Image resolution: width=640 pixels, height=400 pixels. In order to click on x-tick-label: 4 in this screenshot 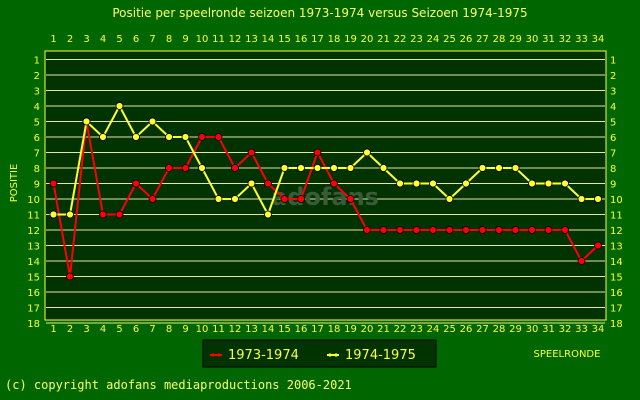, I will do `click(103, 39)`.